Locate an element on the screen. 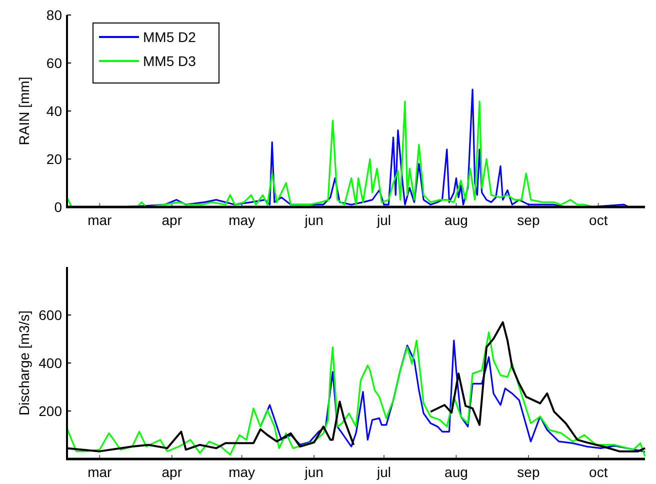 The width and height of the screenshot is (656, 484). y-tick-label: 0 is located at coordinates (58, 207).